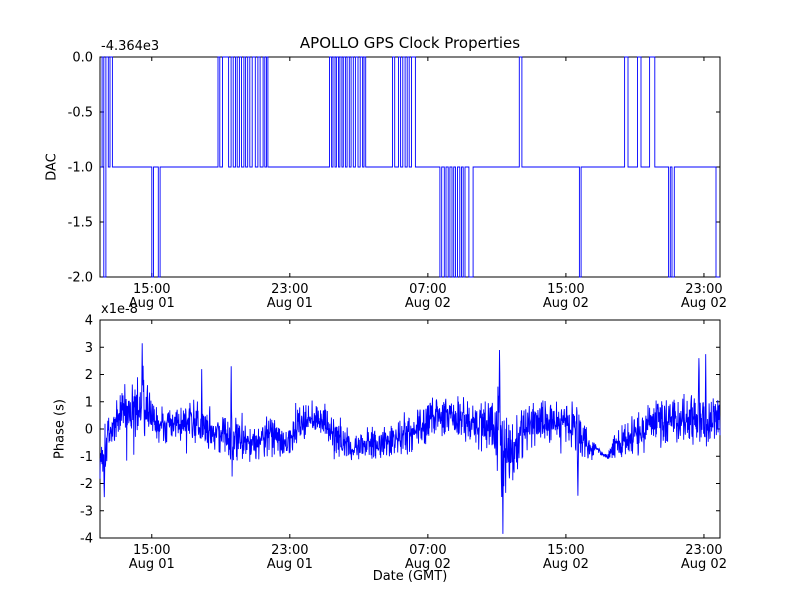 The image size is (800, 600). Describe the element at coordinates (89, 375) in the screenshot. I see `y-tick-label: 2` at that location.